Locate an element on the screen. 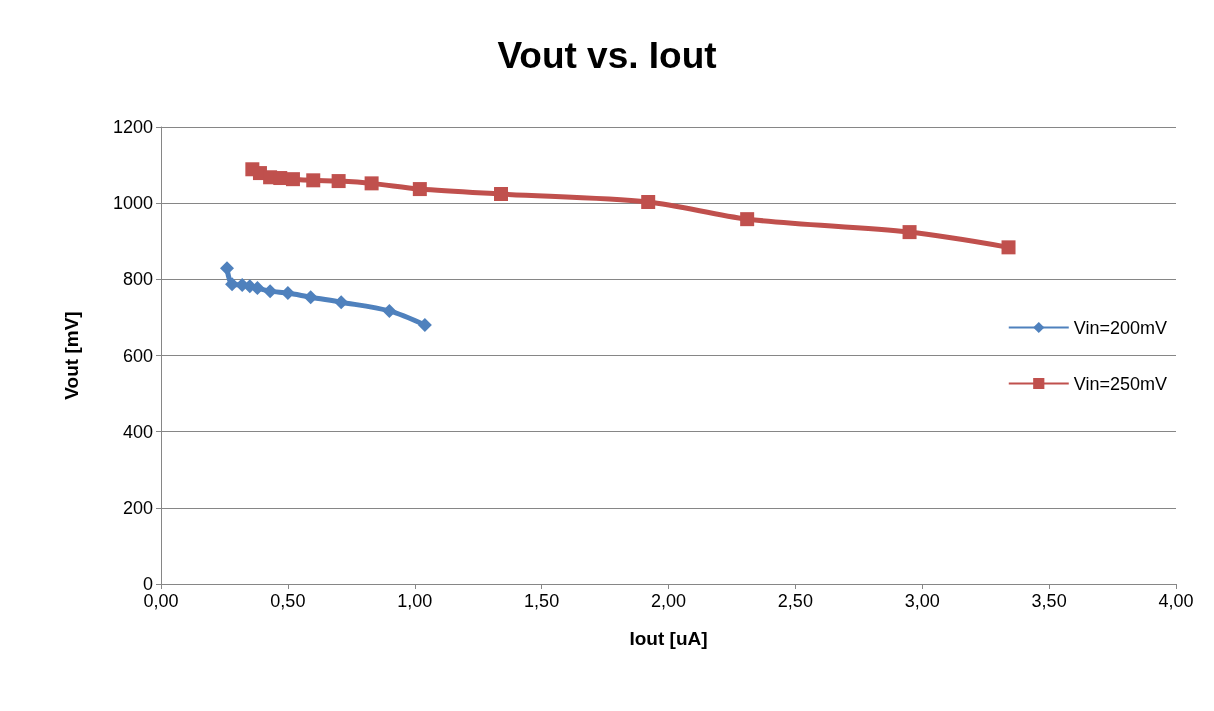 The height and width of the screenshot is (711, 1214). x-tick-label: 2,00 is located at coordinates (668, 601).